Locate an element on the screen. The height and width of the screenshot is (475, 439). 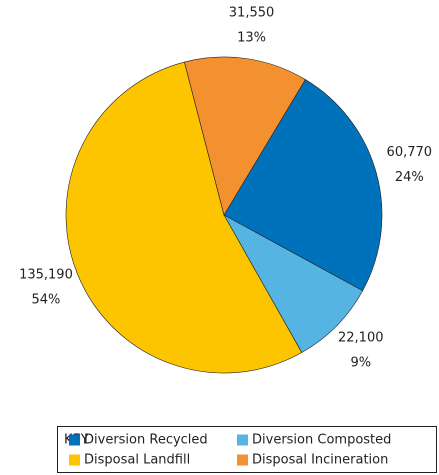
percent-label: 13% is located at coordinates (251, 37).